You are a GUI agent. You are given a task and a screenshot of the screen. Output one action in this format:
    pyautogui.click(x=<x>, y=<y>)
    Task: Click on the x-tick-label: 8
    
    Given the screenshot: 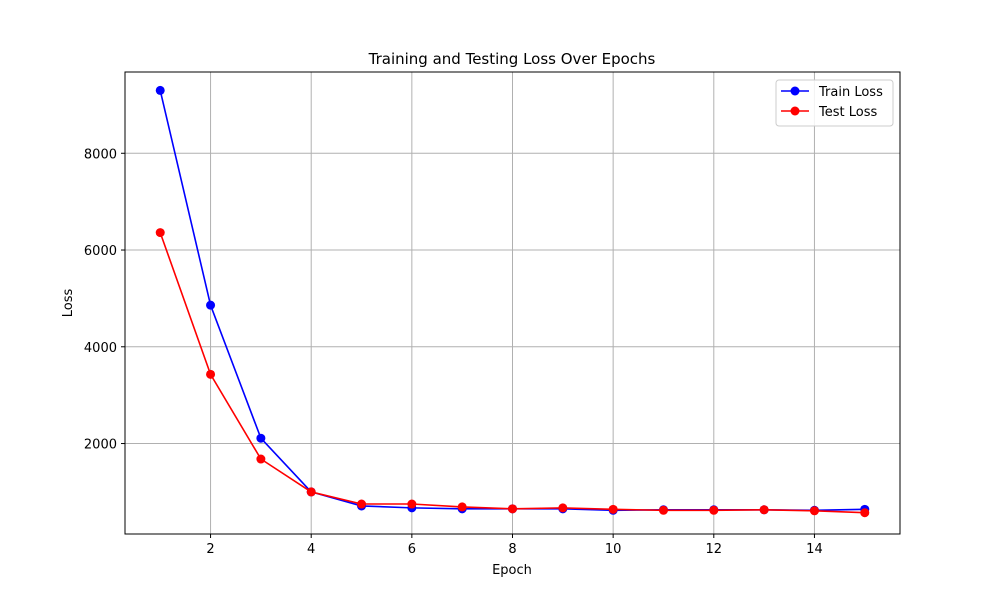 What is the action you would take?
    pyautogui.click(x=512, y=549)
    